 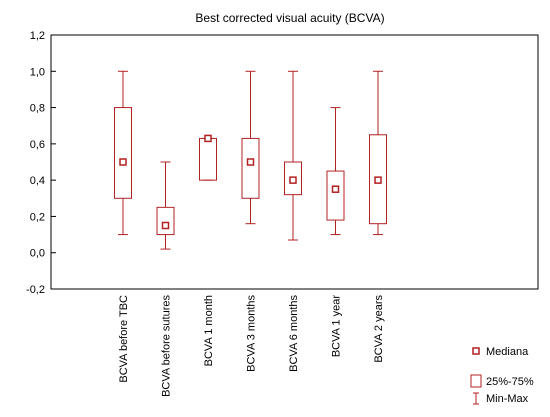 I want to click on x-category-label: BCVA 2 years, so click(x=379, y=329).